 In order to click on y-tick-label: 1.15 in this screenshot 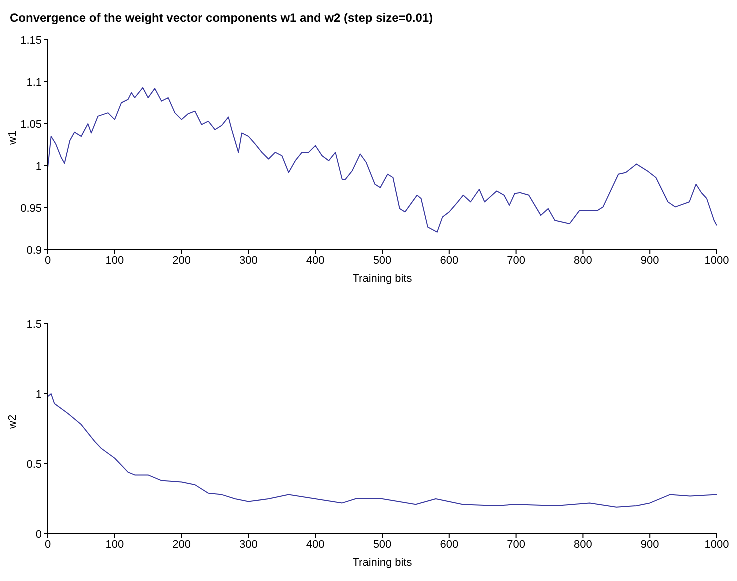, I will do `click(31, 40)`.